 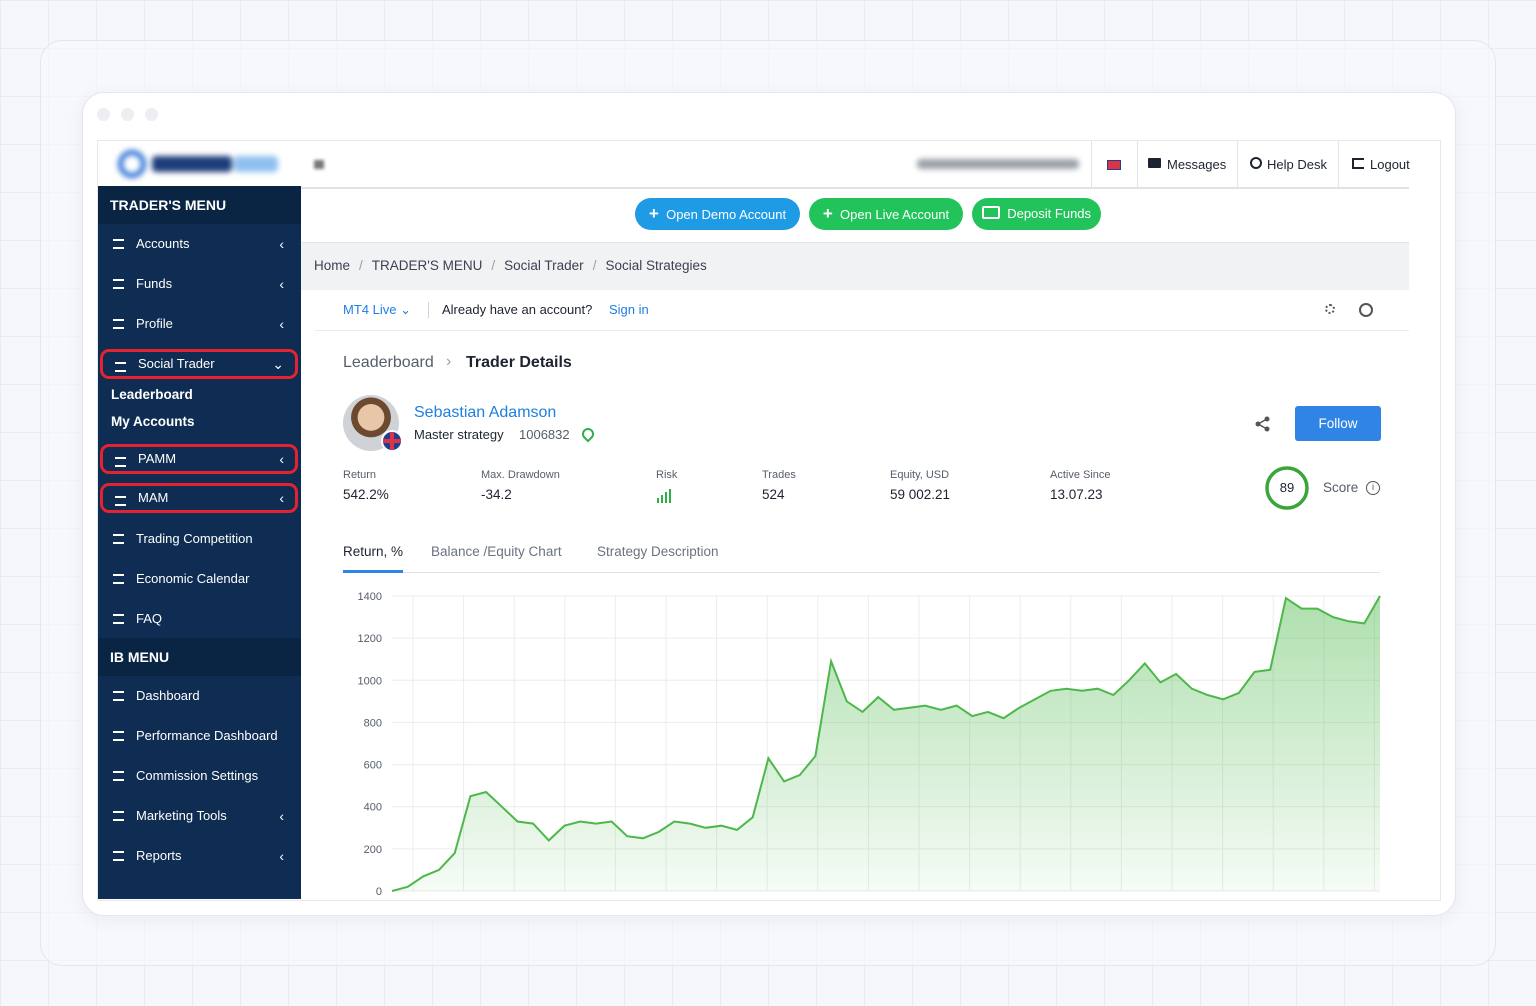 What do you see at coordinates (485, 412) in the screenshot?
I see `trader-name: Sebastian Adamson` at bounding box center [485, 412].